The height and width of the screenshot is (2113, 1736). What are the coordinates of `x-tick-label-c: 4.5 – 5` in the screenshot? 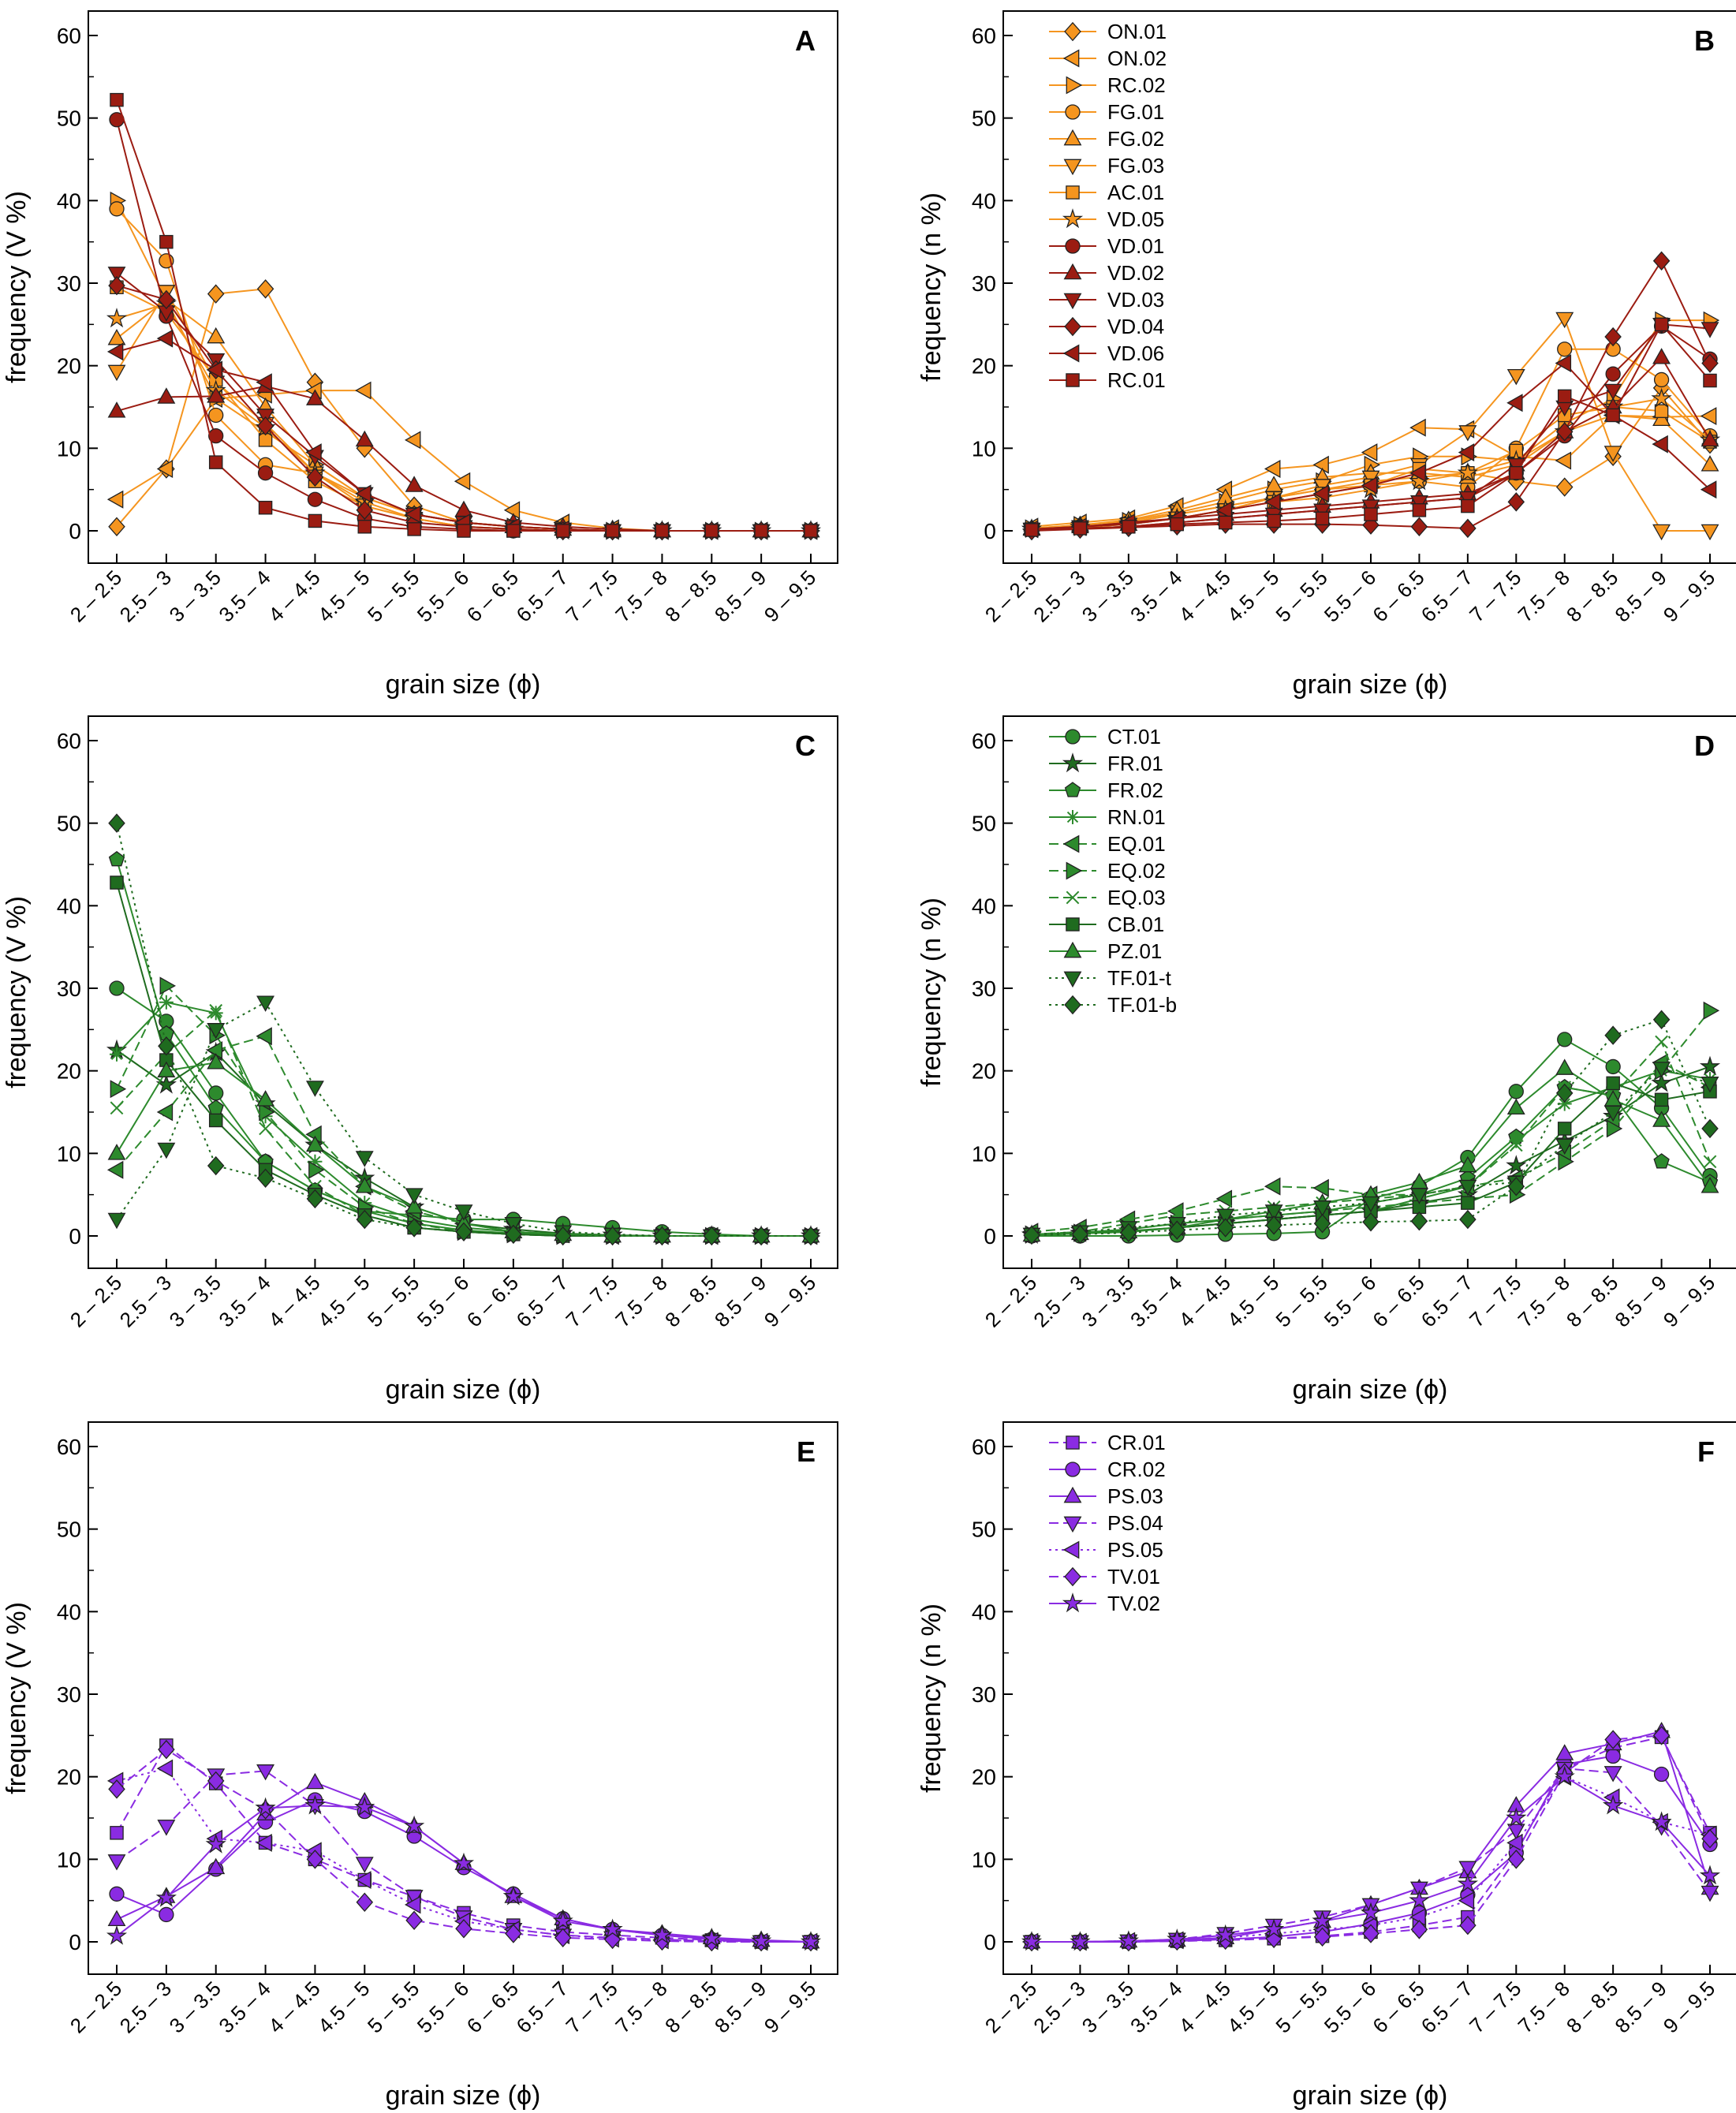 It's located at (343, 1301).